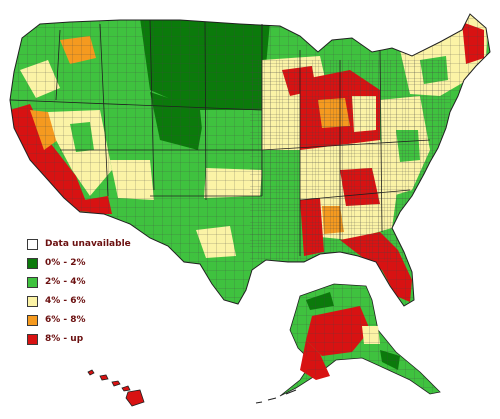 The height and width of the screenshot is (419, 500). What do you see at coordinates (348, 343) in the screenshot?
I see `alaska` at bounding box center [348, 343].